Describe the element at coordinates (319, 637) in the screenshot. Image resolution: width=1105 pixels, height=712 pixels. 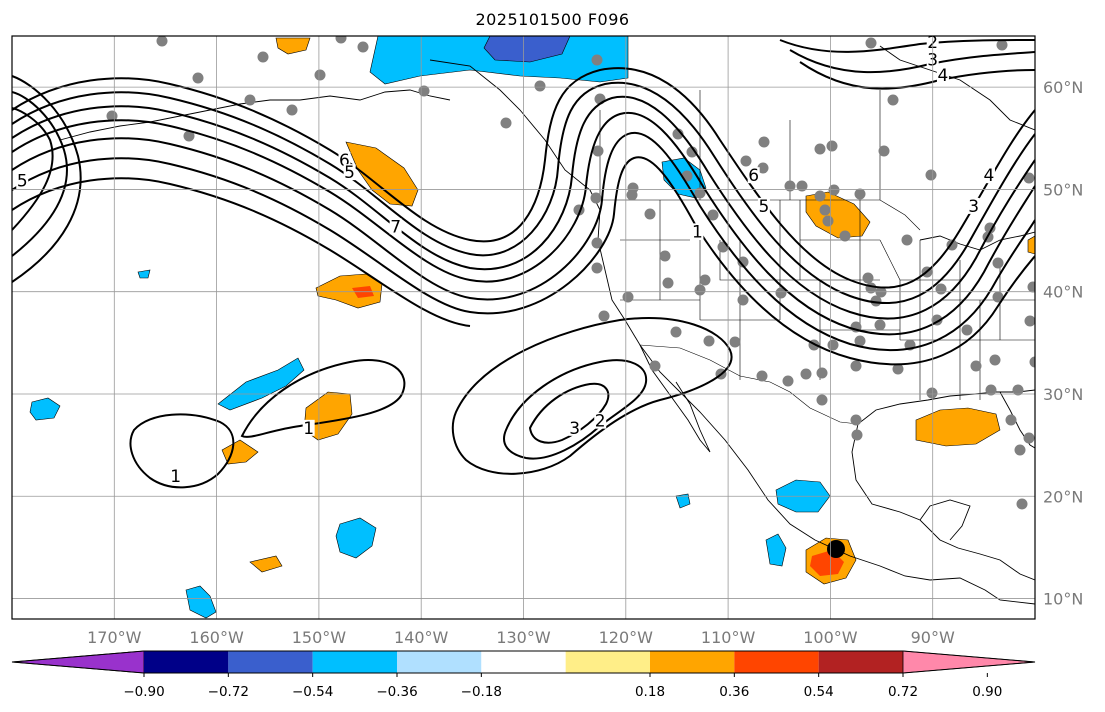
I see `lon-tick-label: 150°W` at that location.